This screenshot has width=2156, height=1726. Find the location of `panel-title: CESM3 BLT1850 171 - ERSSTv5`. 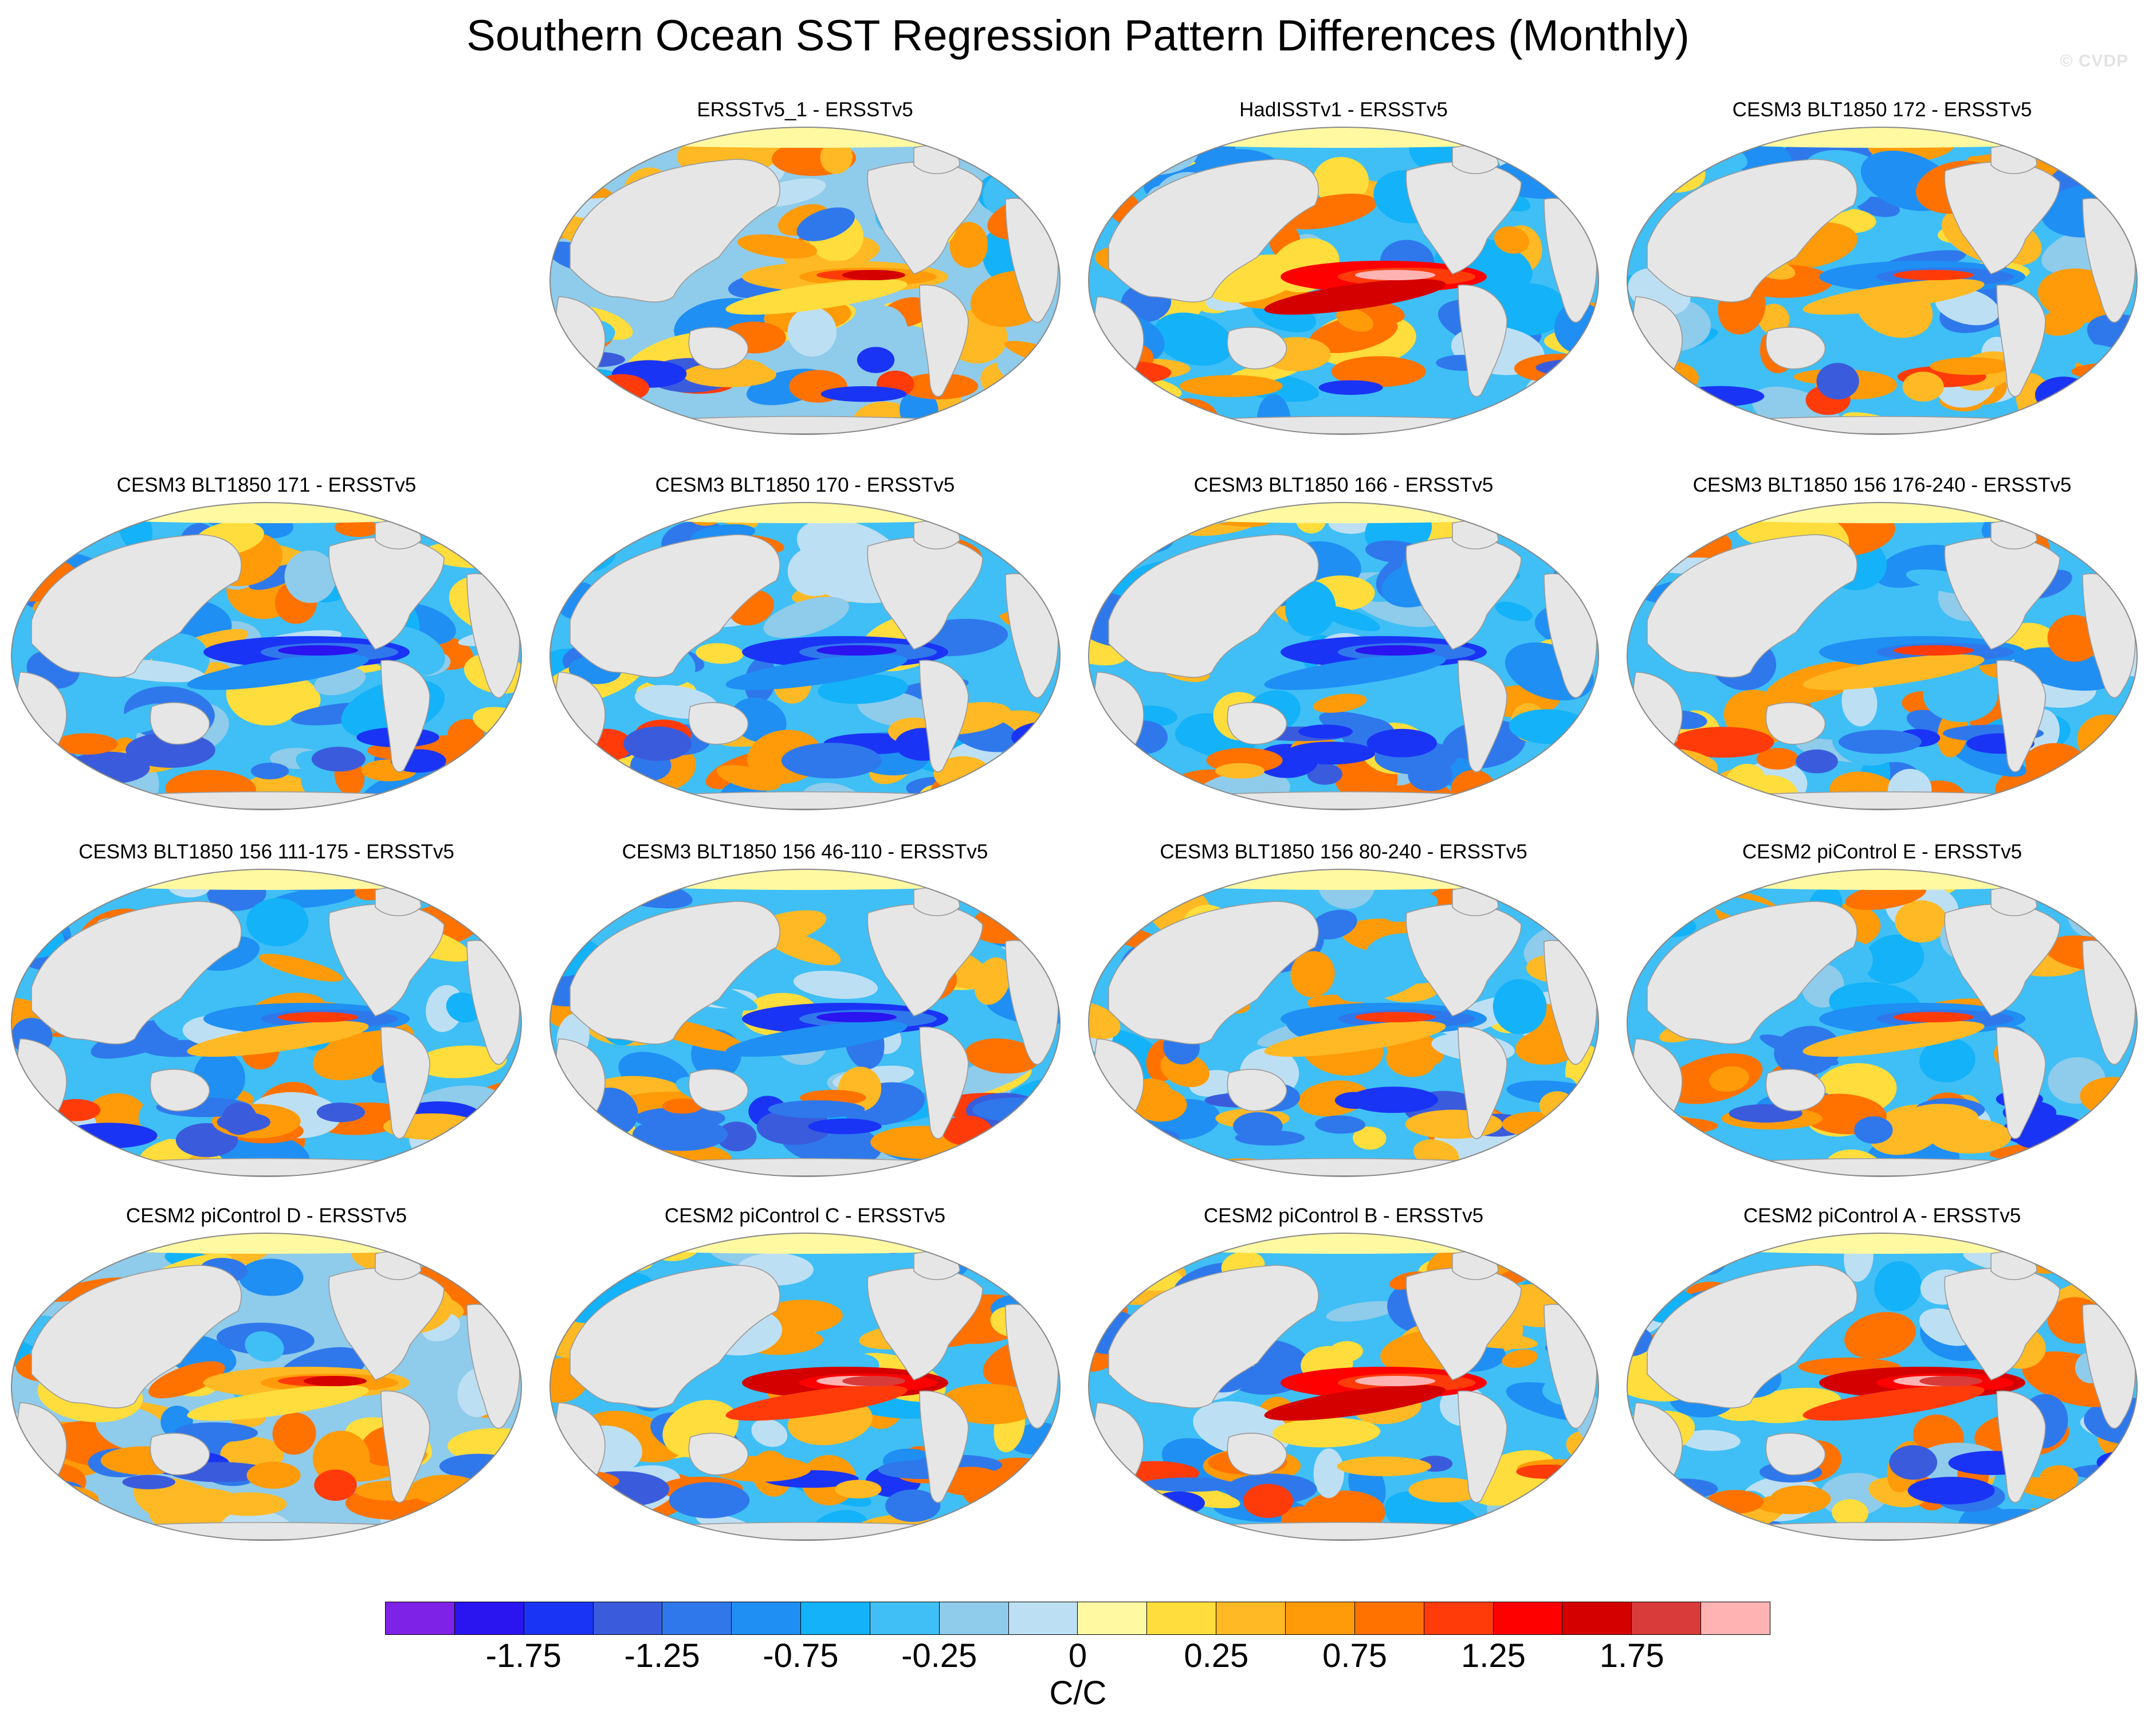

panel-title: CESM3 BLT1850 171 - ERSSTv5 is located at coordinates (266, 485).